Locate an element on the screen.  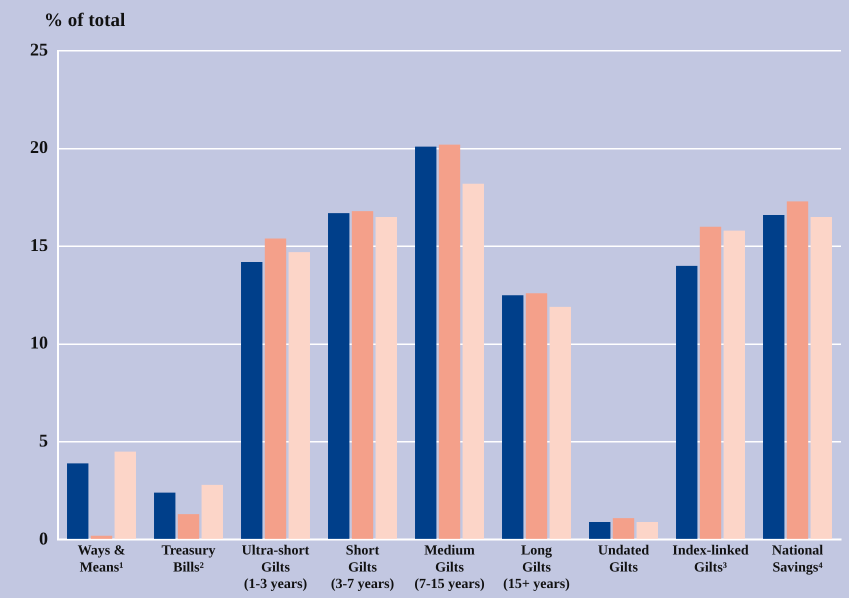
y-tick-label: 5 is located at coordinates (43, 440).